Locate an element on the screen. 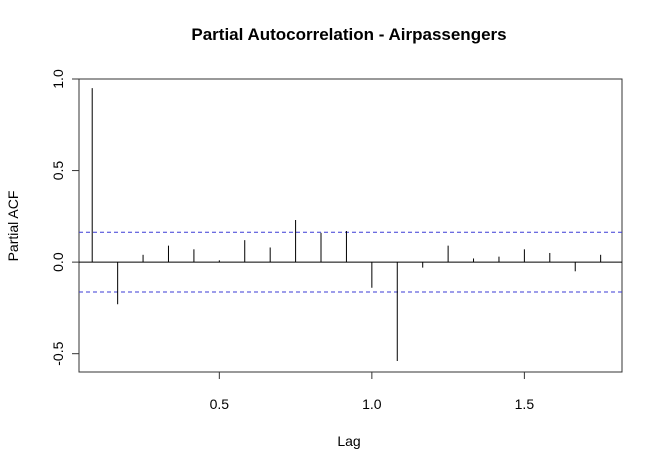 This screenshot has width=662, height=471. x-tick-label: 1.5 is located at coordinates (525, 404).